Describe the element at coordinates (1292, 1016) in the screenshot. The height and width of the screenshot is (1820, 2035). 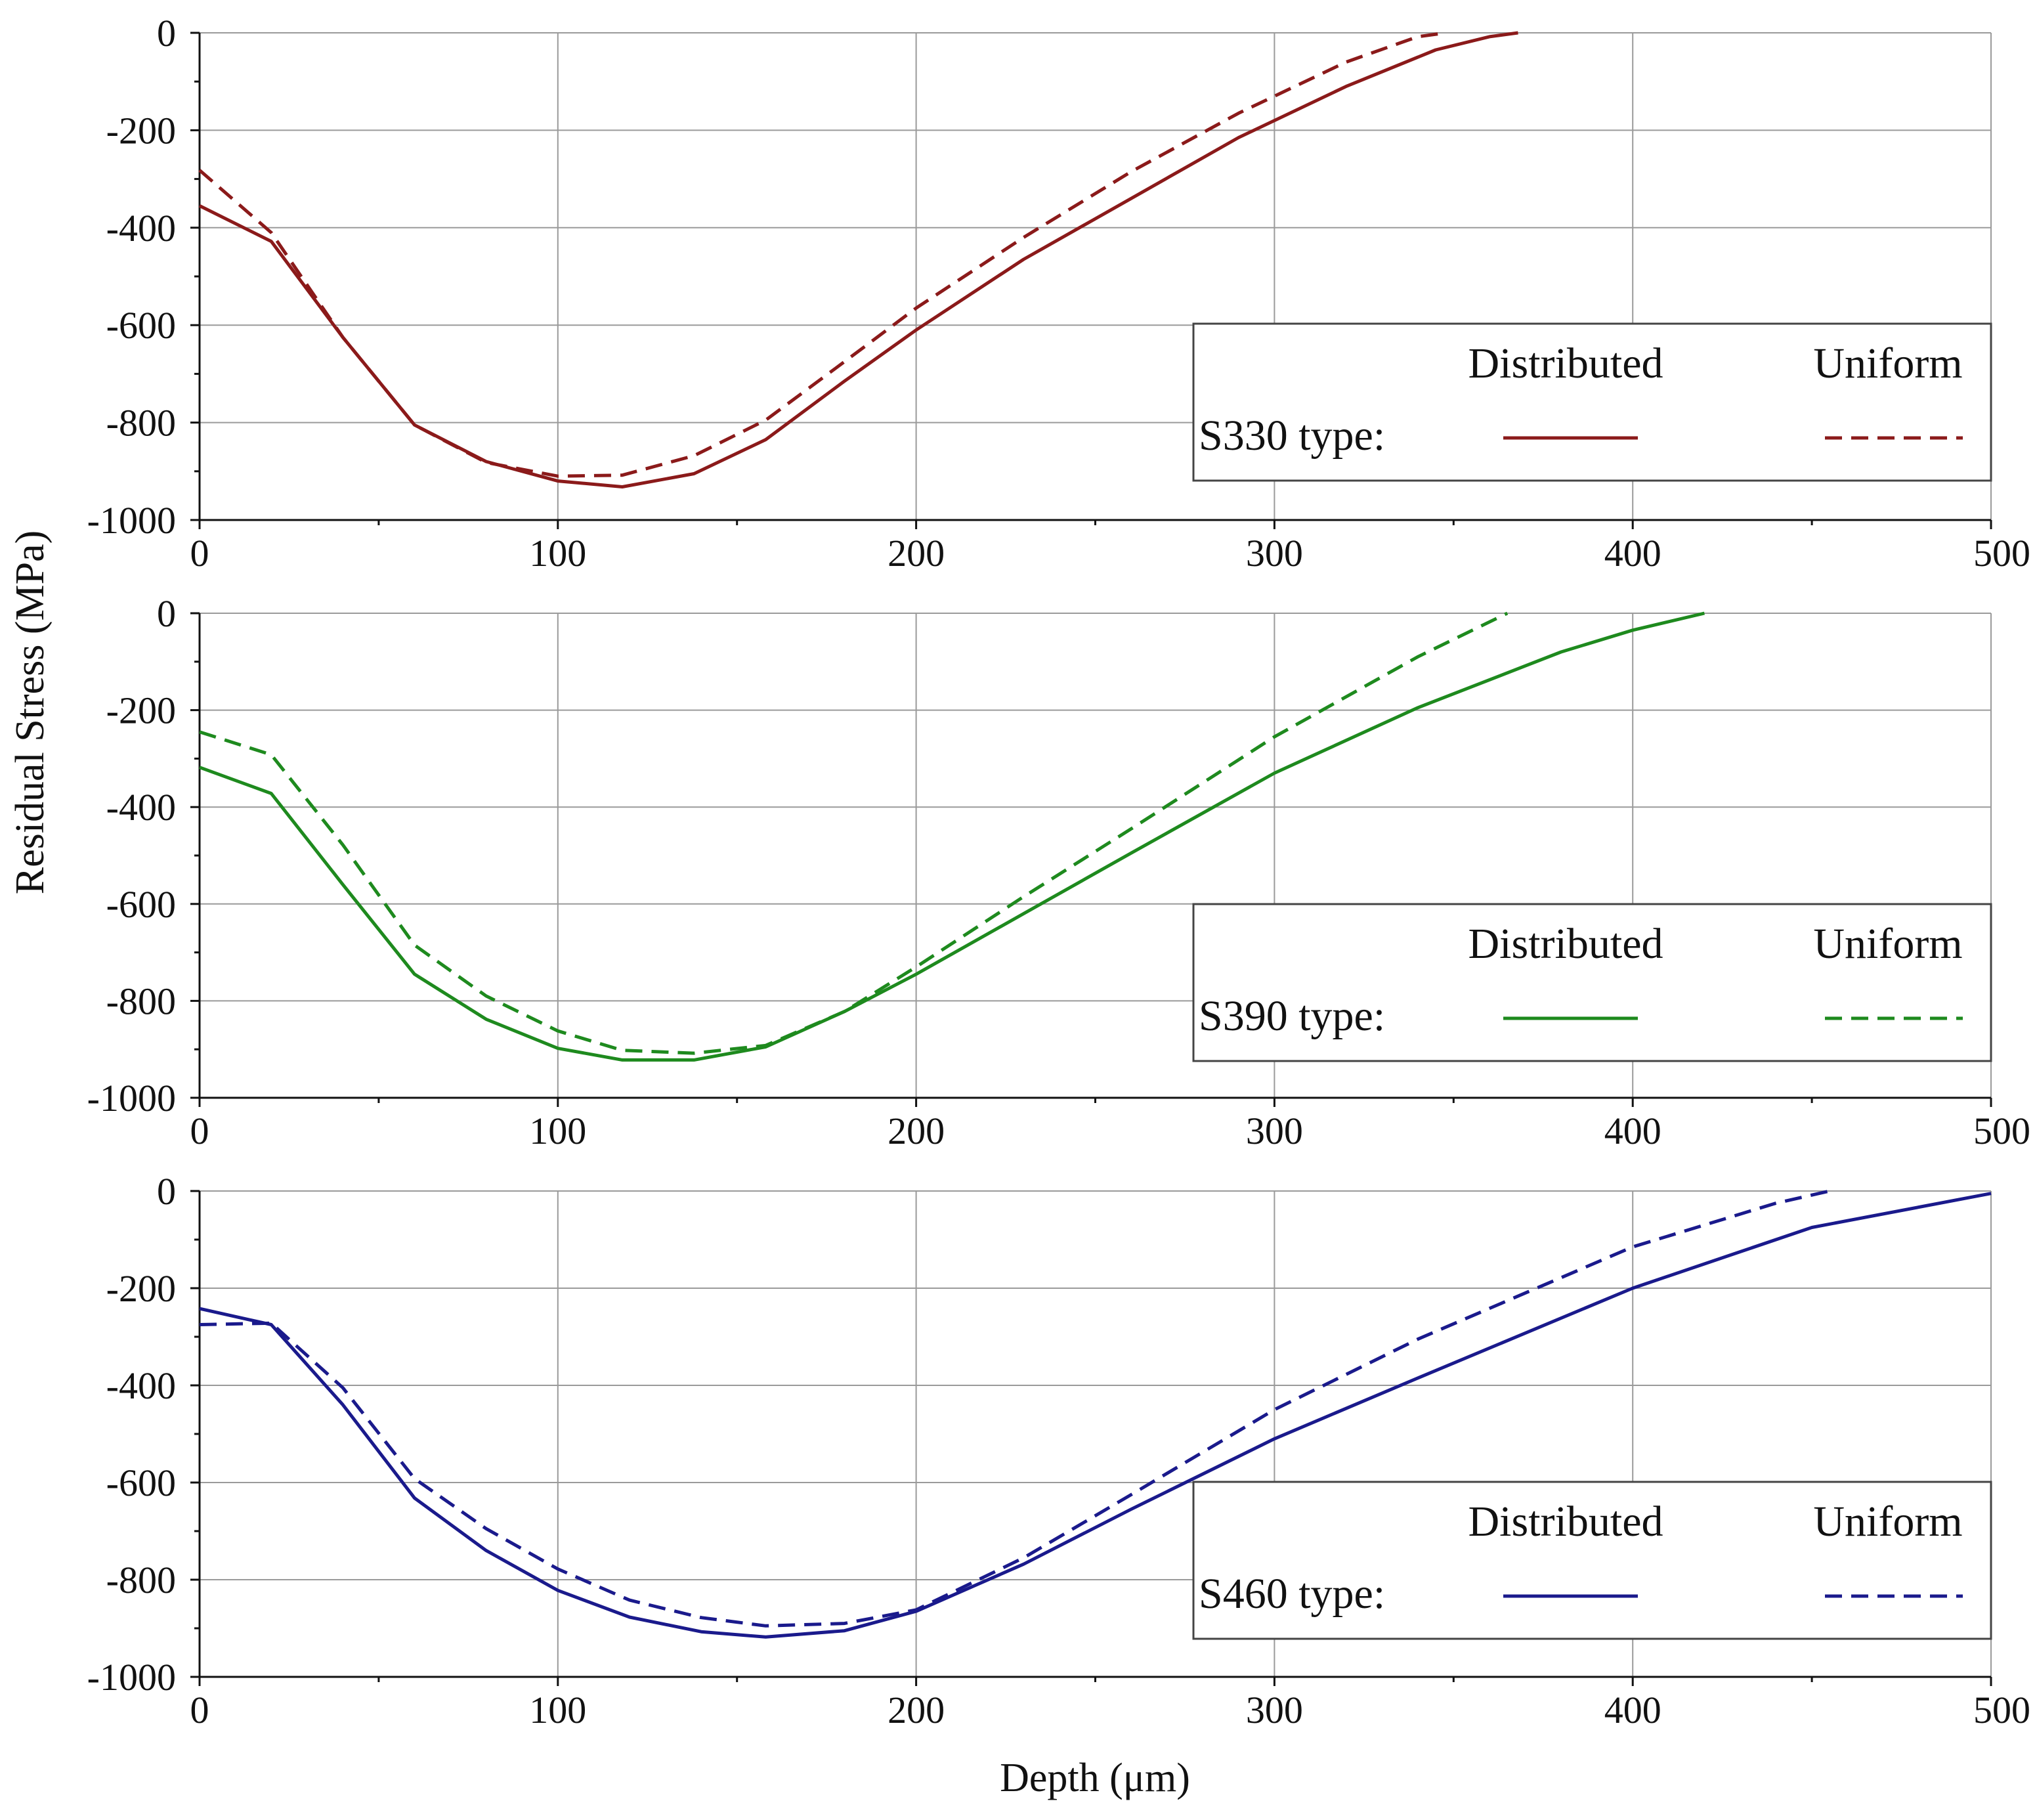
I see `legend-row-label: S390 type:` at that location.